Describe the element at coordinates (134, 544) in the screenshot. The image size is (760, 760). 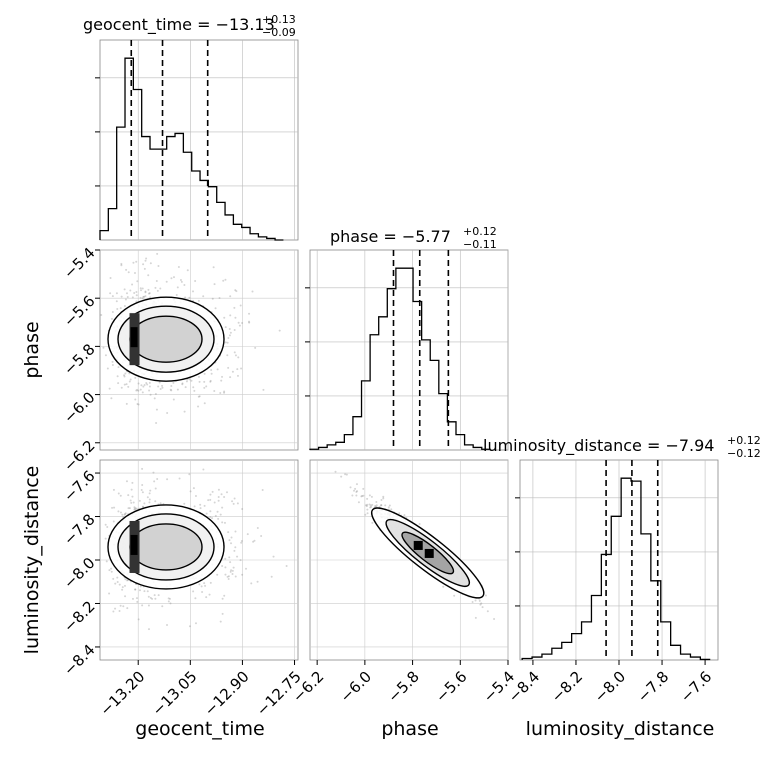
I see `density-peak-geocent_time-luminosity_distance` at that location.